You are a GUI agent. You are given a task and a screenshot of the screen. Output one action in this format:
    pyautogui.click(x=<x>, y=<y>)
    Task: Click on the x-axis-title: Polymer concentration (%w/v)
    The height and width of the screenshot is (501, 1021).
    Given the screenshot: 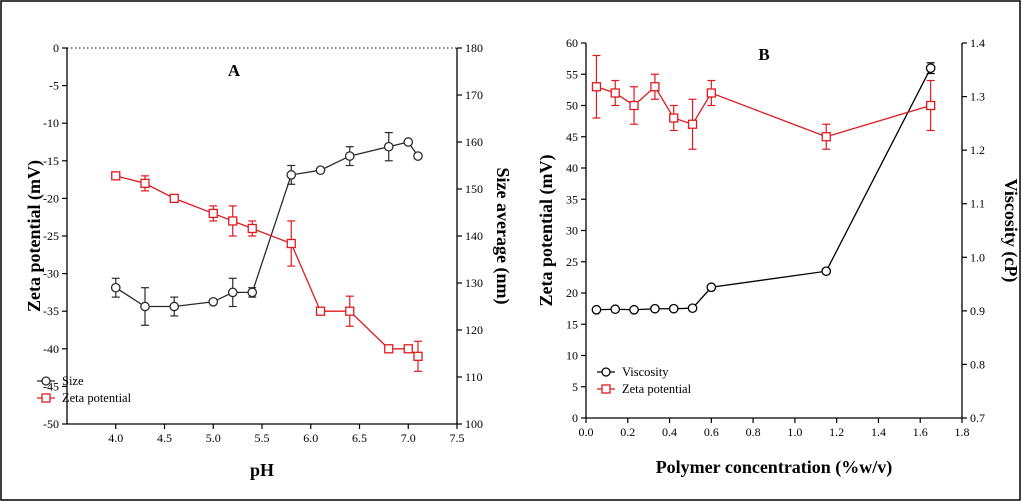 What is the action you would take?
    pyautogui.click(x=774, y=467)
    